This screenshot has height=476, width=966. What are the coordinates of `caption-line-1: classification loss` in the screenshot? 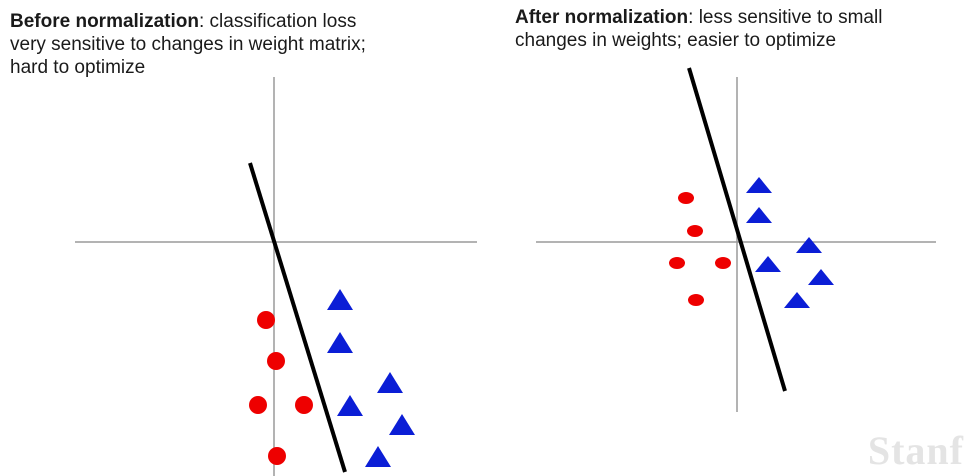 It's located at (283, 21).